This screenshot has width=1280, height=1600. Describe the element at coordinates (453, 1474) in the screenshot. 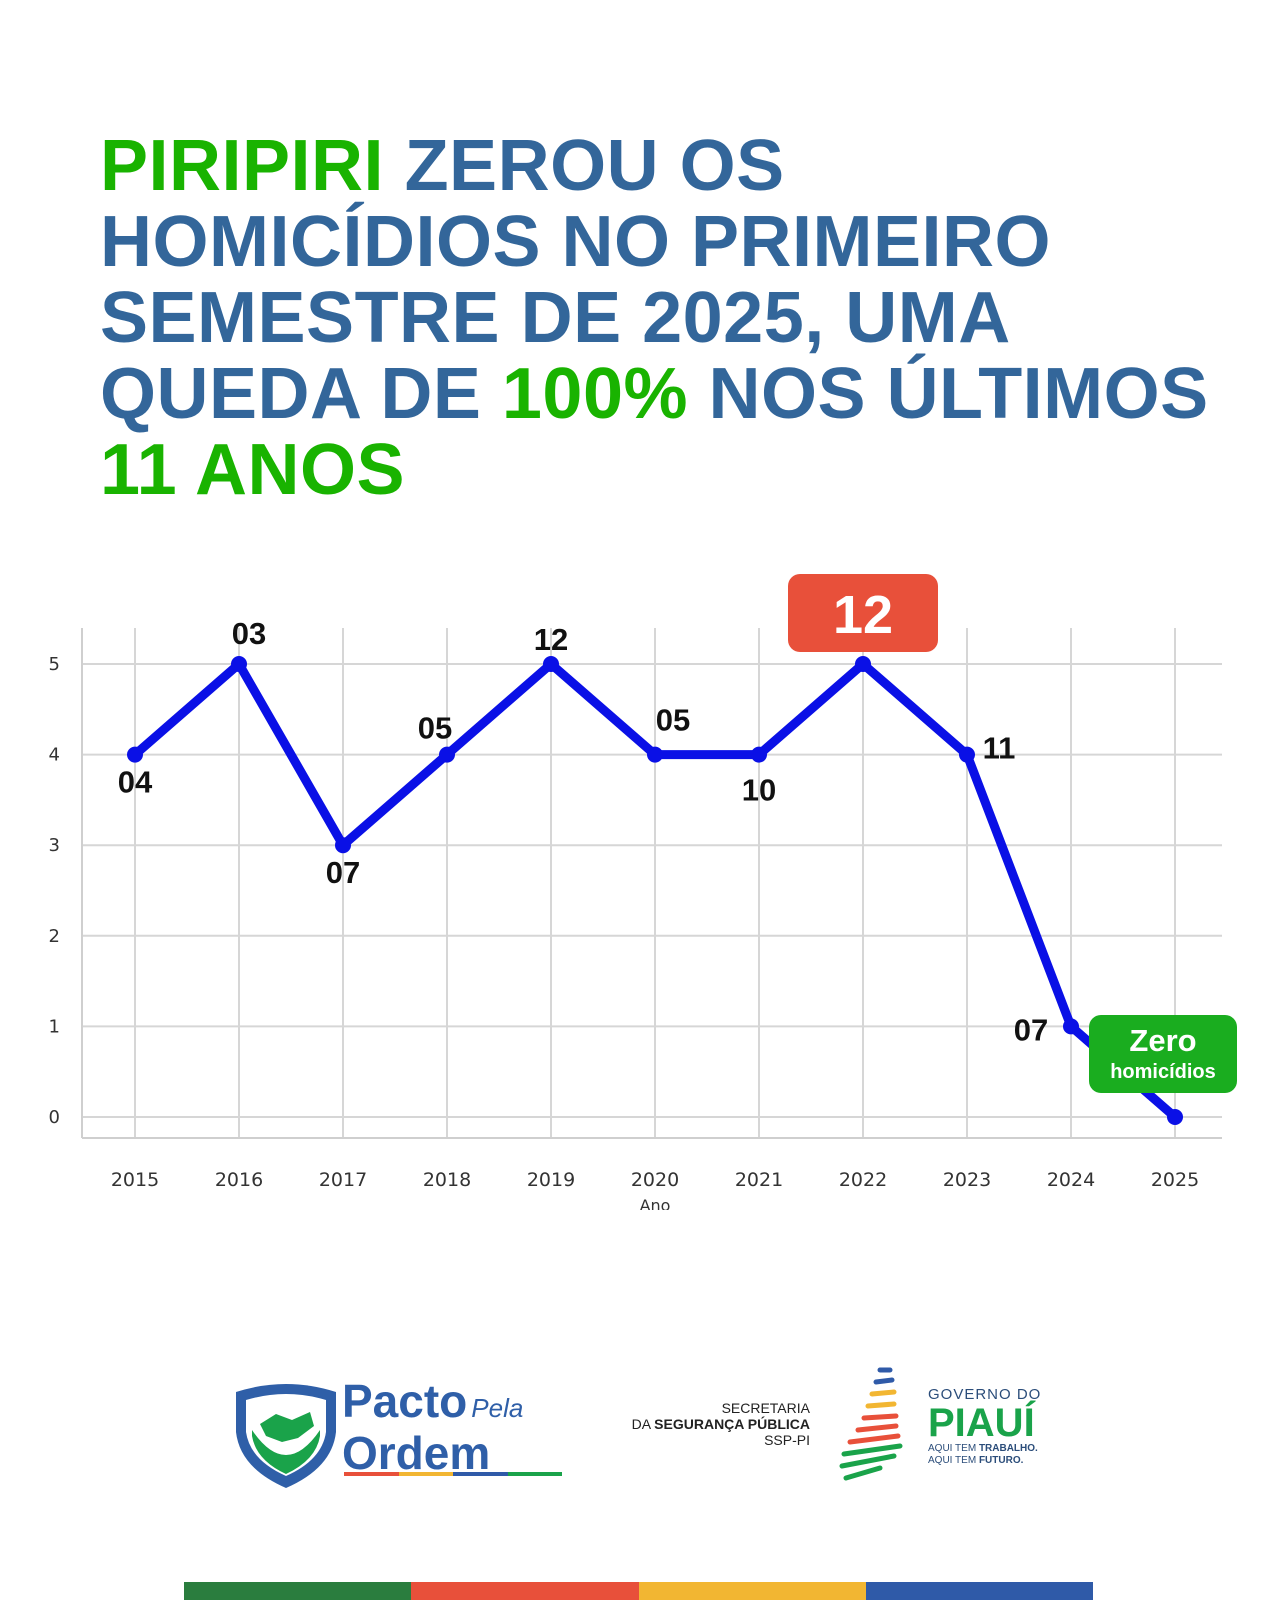

I see `pacto-underline` at that location.